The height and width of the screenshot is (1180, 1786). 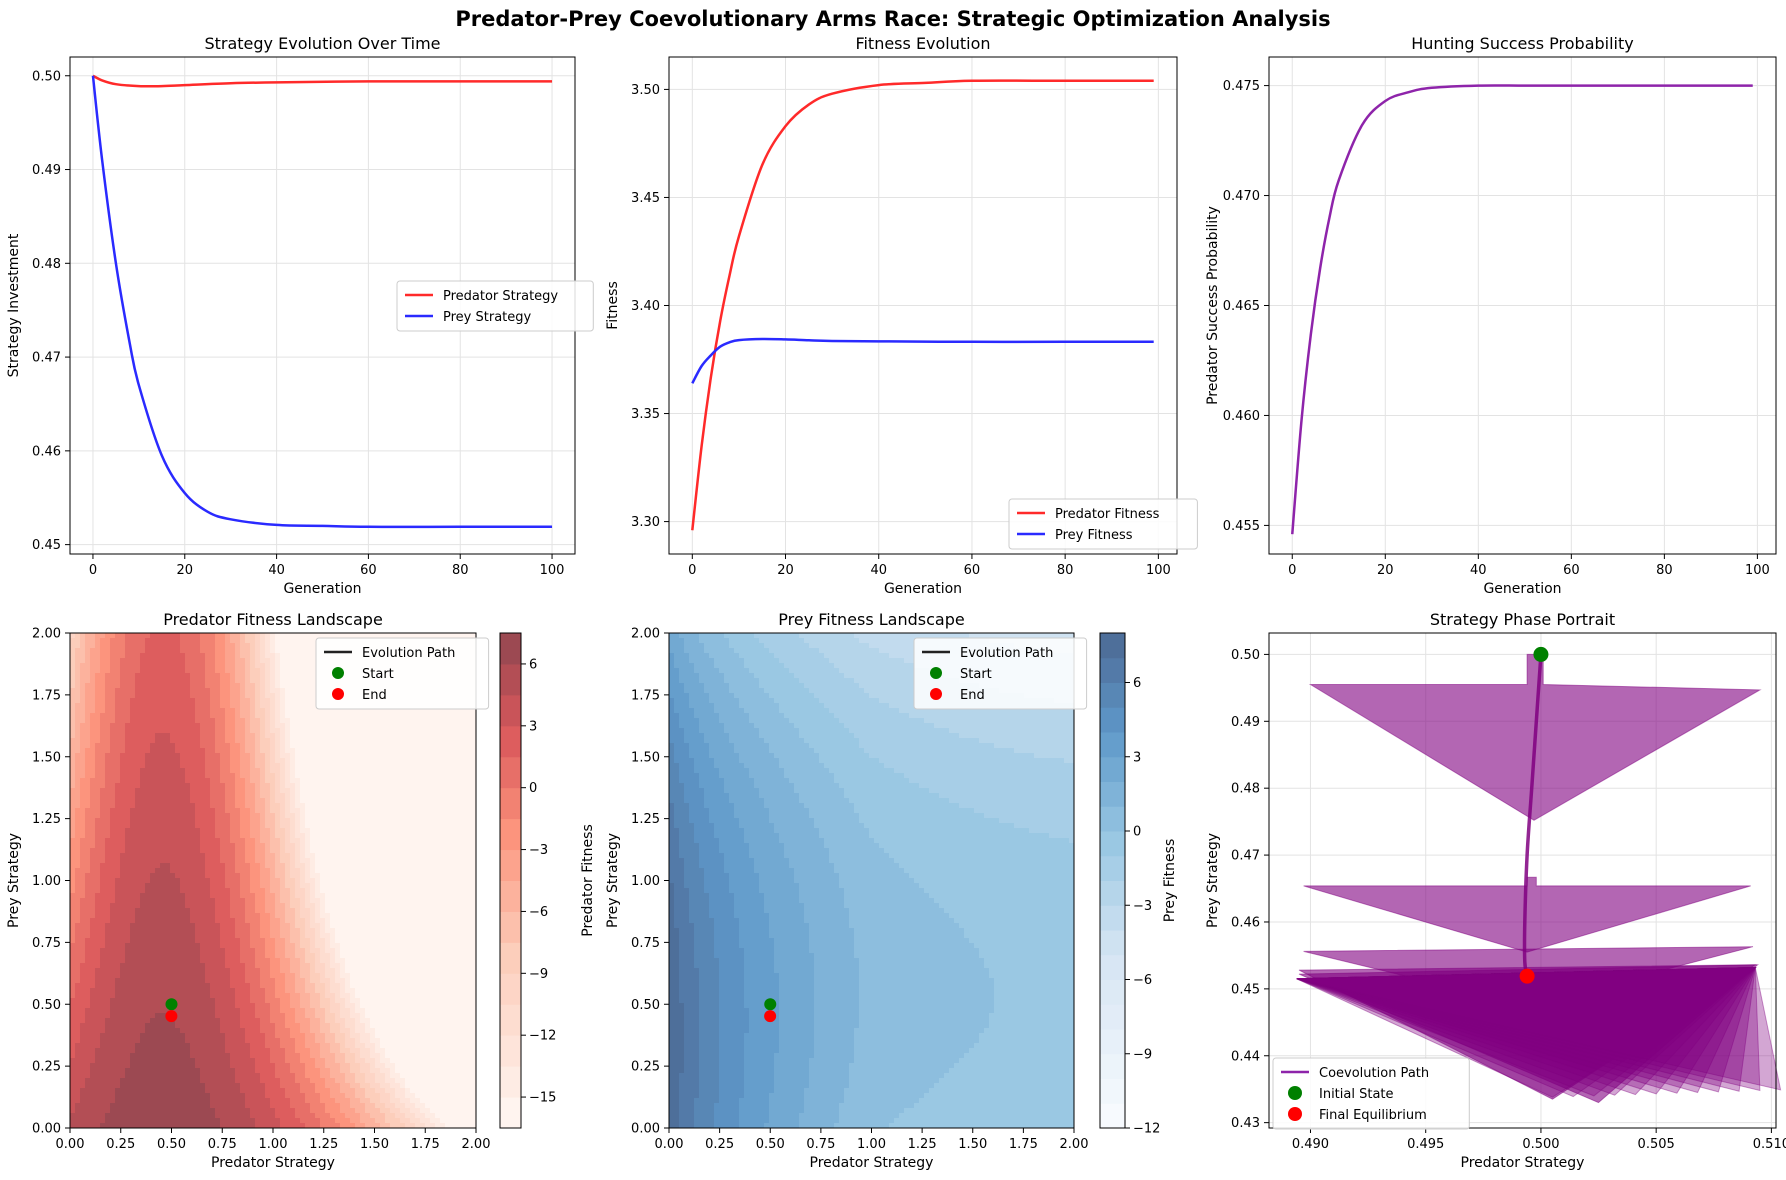 What do you see at coordinates (322, 81) in the screenshot?
I see `series-line` at bounding box center [322, 81].